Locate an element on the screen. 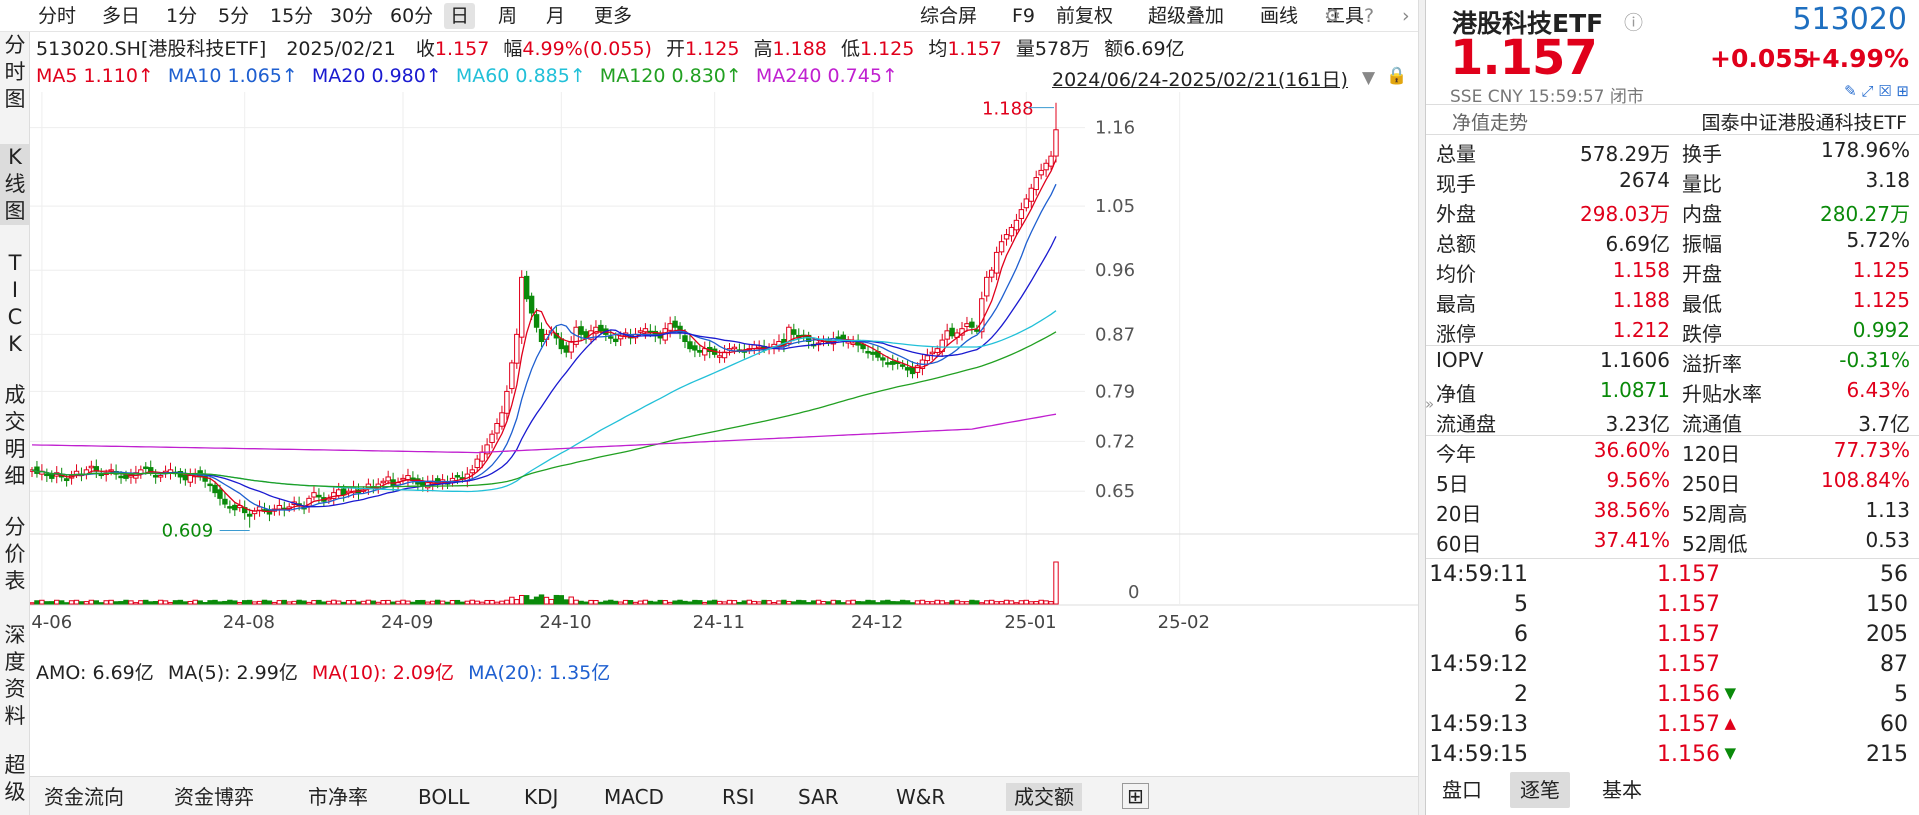 This screenshot has width=1919, height=815. indicator-tab-3: BOLL is located at coordinates (444, 797).